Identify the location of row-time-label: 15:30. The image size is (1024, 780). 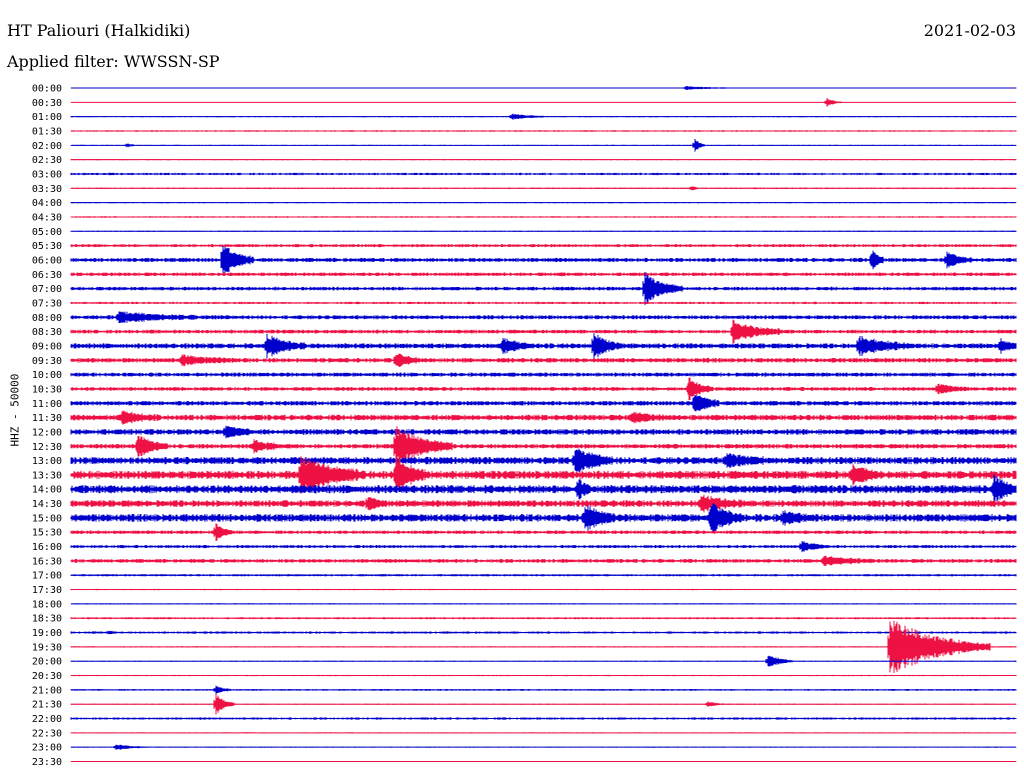
(47, 533).